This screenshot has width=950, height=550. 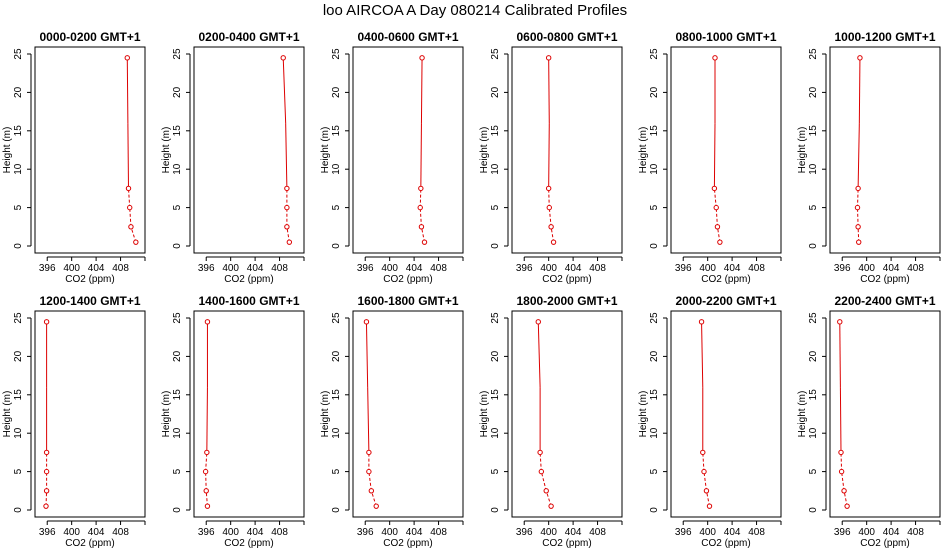 What do you see at coordinates (89, 301) in the screenshot?
I see `panel-title: 1200-1400 GMT+1` at bounding box center [89, 301].